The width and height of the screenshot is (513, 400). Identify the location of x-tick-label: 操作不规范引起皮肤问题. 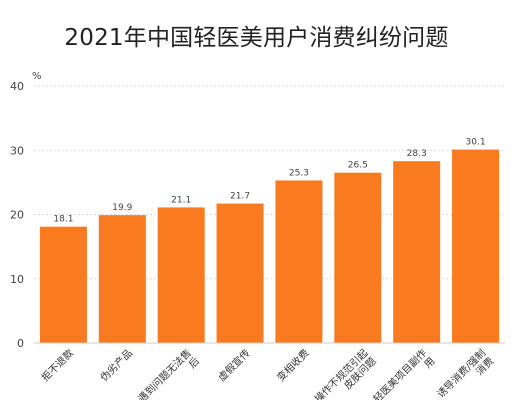
(345, 373).